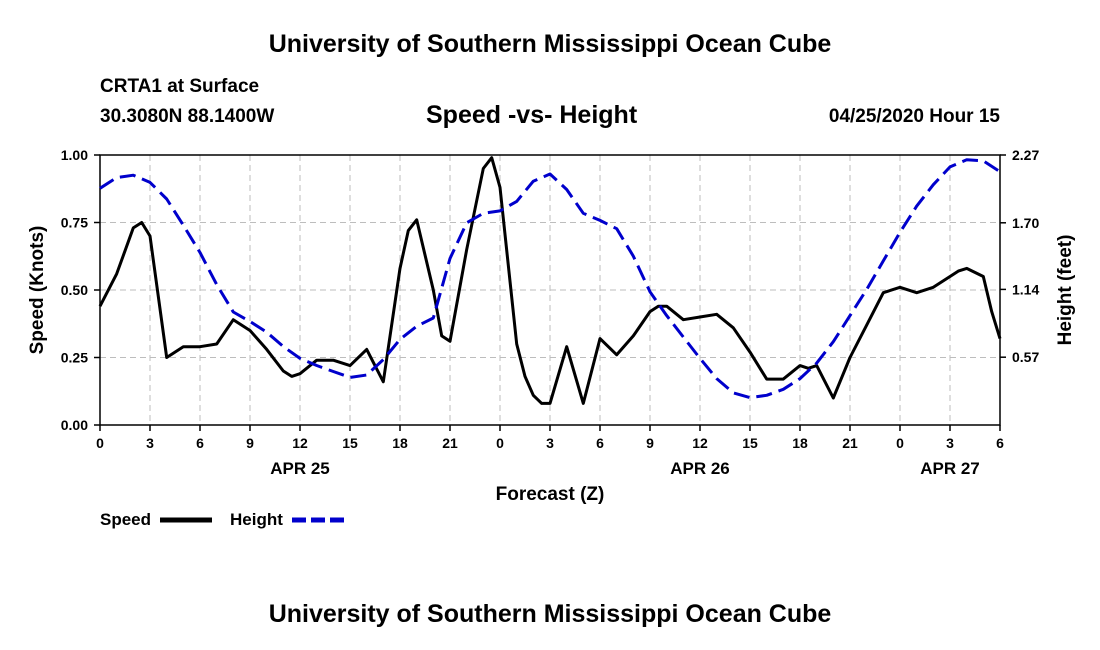 This screenshot has height=650, width=1100. I want to click on y-axis-left-label: Speed (Knots), so click(37, 290).